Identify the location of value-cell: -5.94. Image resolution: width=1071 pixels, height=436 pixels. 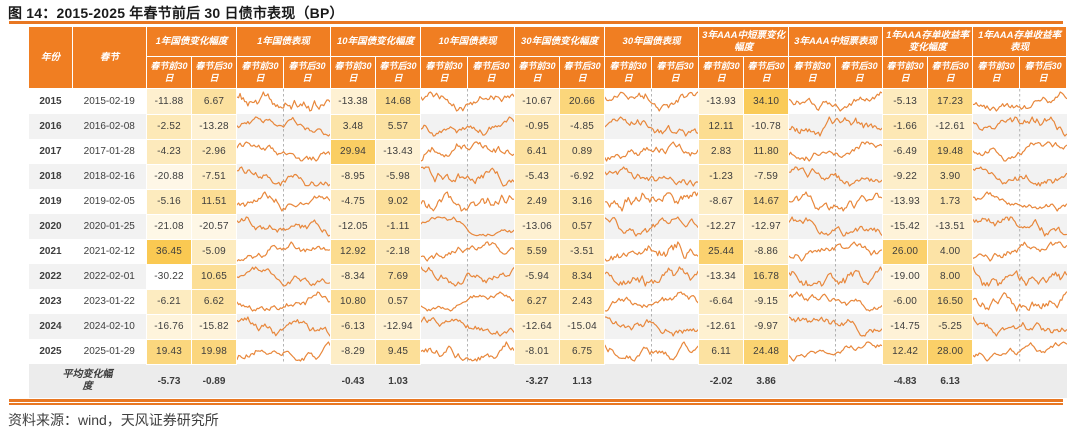
(537, 276).